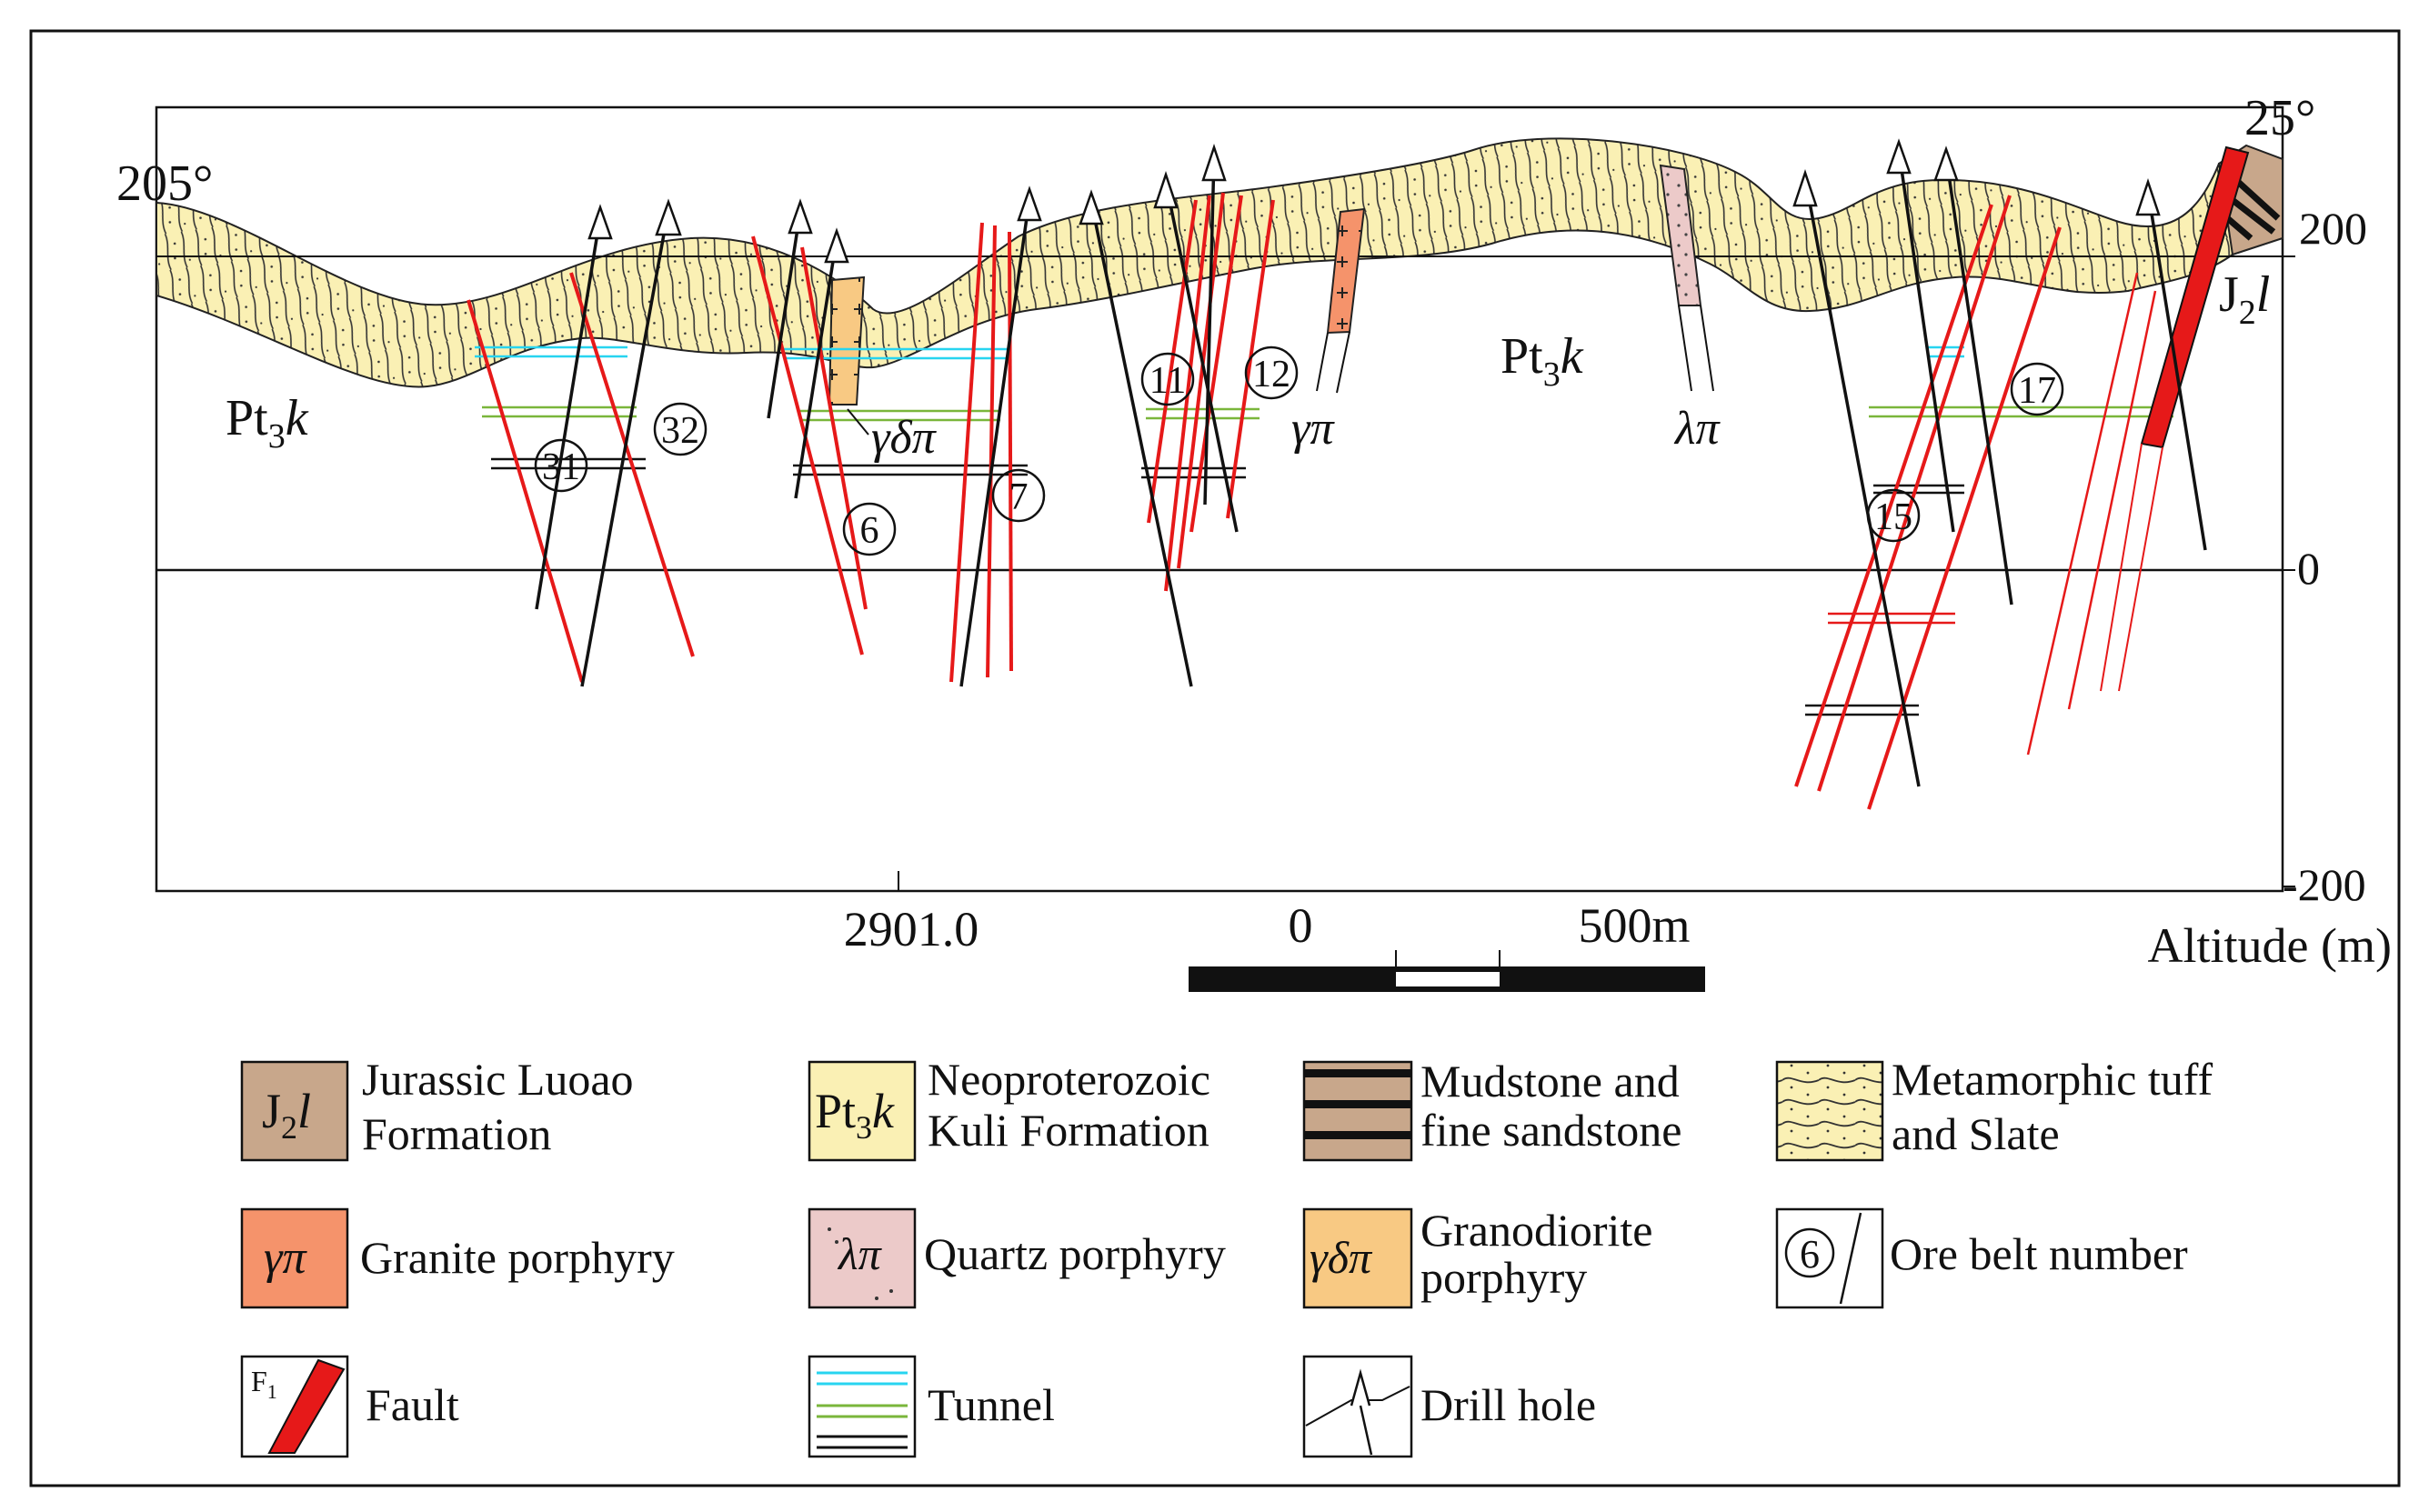 This screenshot has height=1512, width=2429. I want to click on ore-belt-6-label: 6, so click(869, 531).